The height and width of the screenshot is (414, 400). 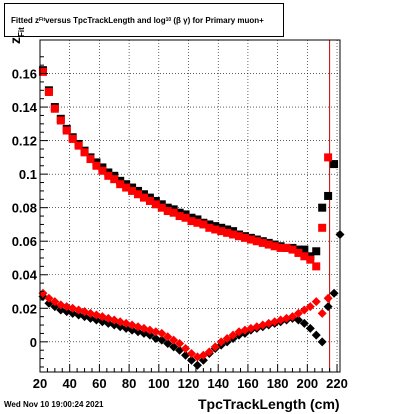 I want to click on x-axis-title: TpcTrackLength (cm), so click(x=269, y=404).